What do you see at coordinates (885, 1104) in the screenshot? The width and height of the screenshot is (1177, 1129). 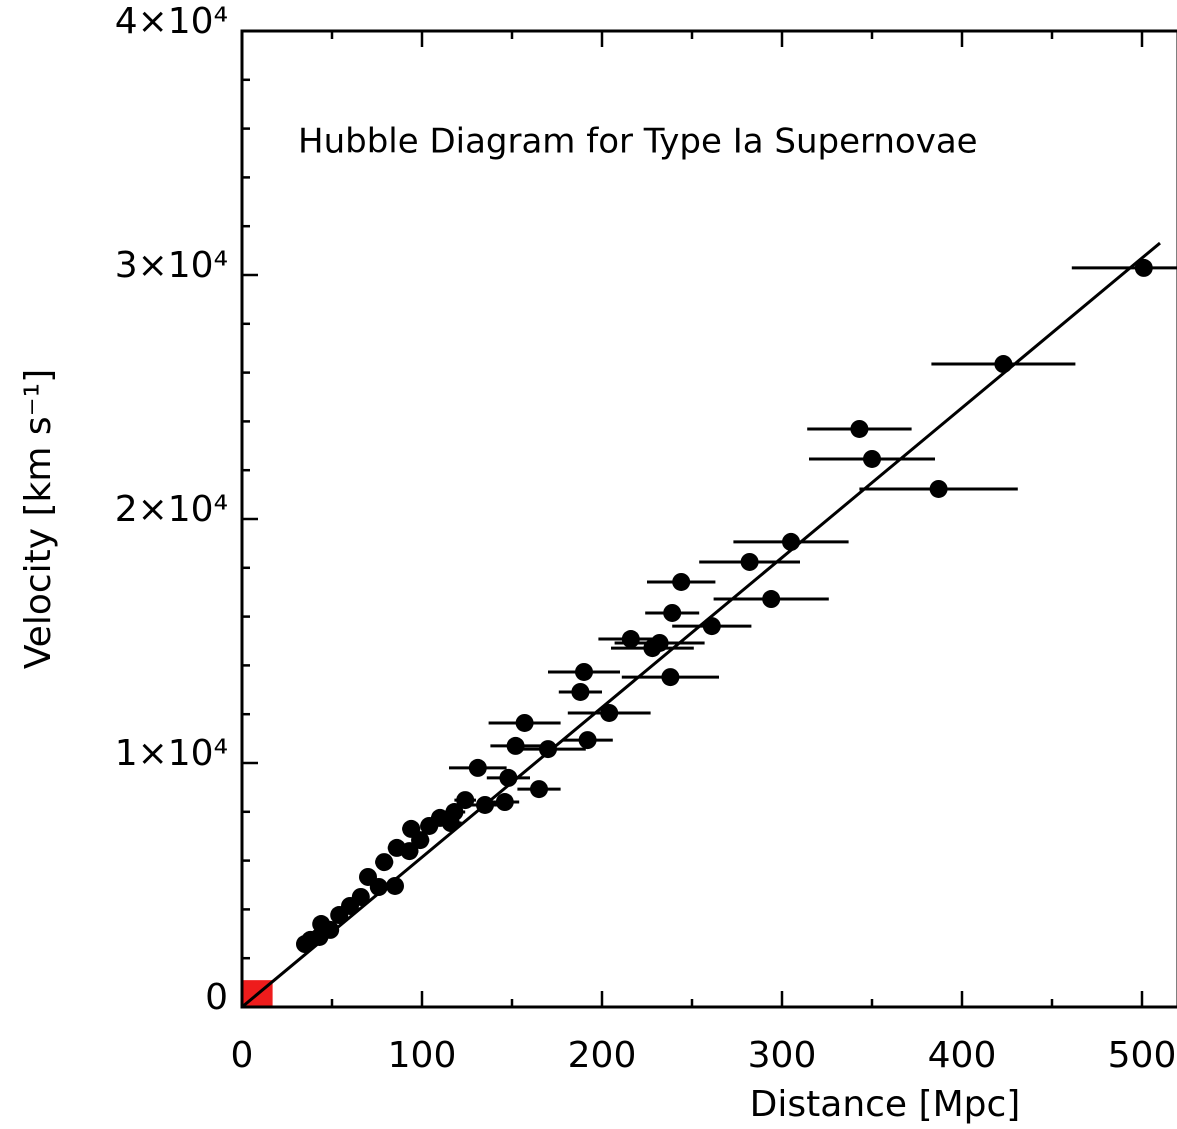 I see `x-axis-label: Distance [Mpc]` at bounding box center [885, 1104].